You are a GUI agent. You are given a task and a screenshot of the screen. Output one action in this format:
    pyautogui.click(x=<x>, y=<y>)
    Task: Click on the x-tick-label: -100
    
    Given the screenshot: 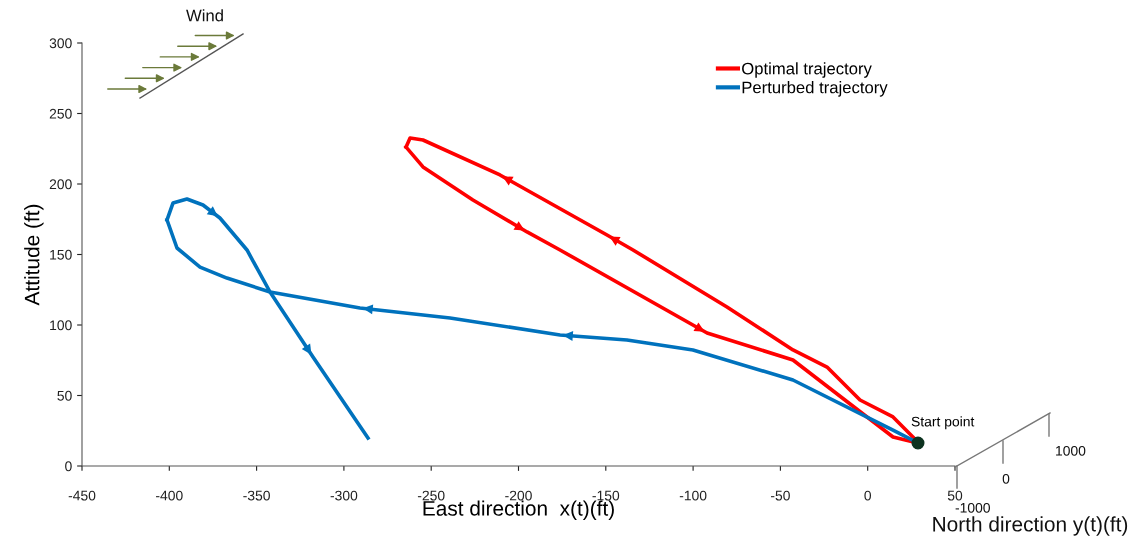 What is the action you would take?
    pyautogui.click(x=693, y=495)
    